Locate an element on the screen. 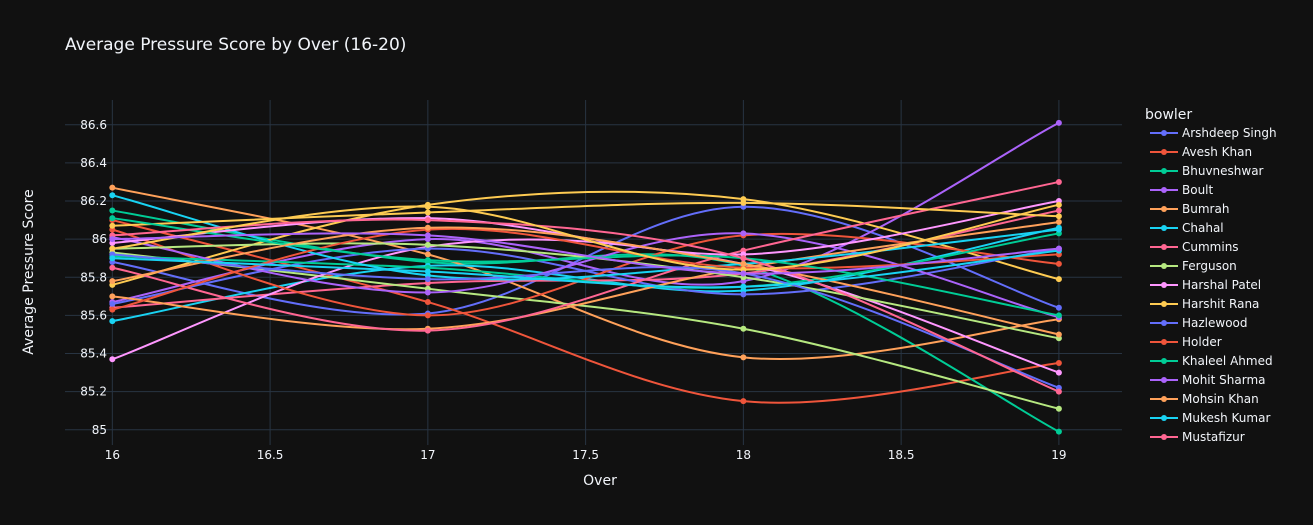  legend-item: Mukesh Kumar is located at coordinates (1210, 418).